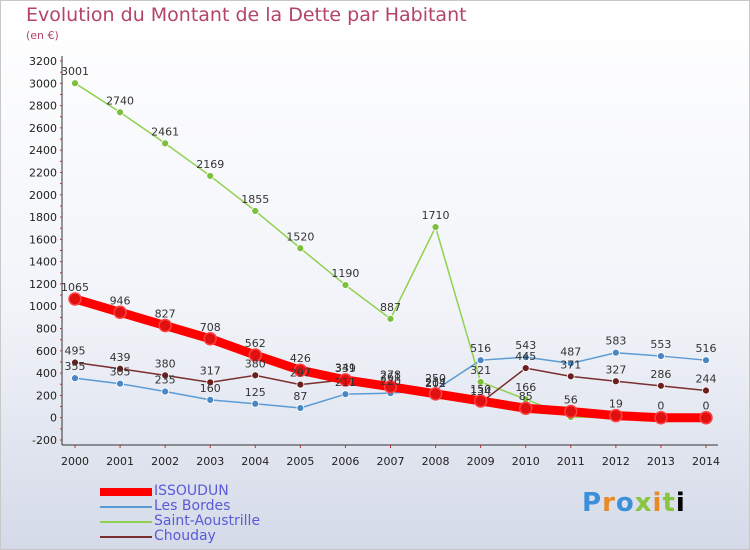  I want to click on data-label: 327, so click(615, 369).